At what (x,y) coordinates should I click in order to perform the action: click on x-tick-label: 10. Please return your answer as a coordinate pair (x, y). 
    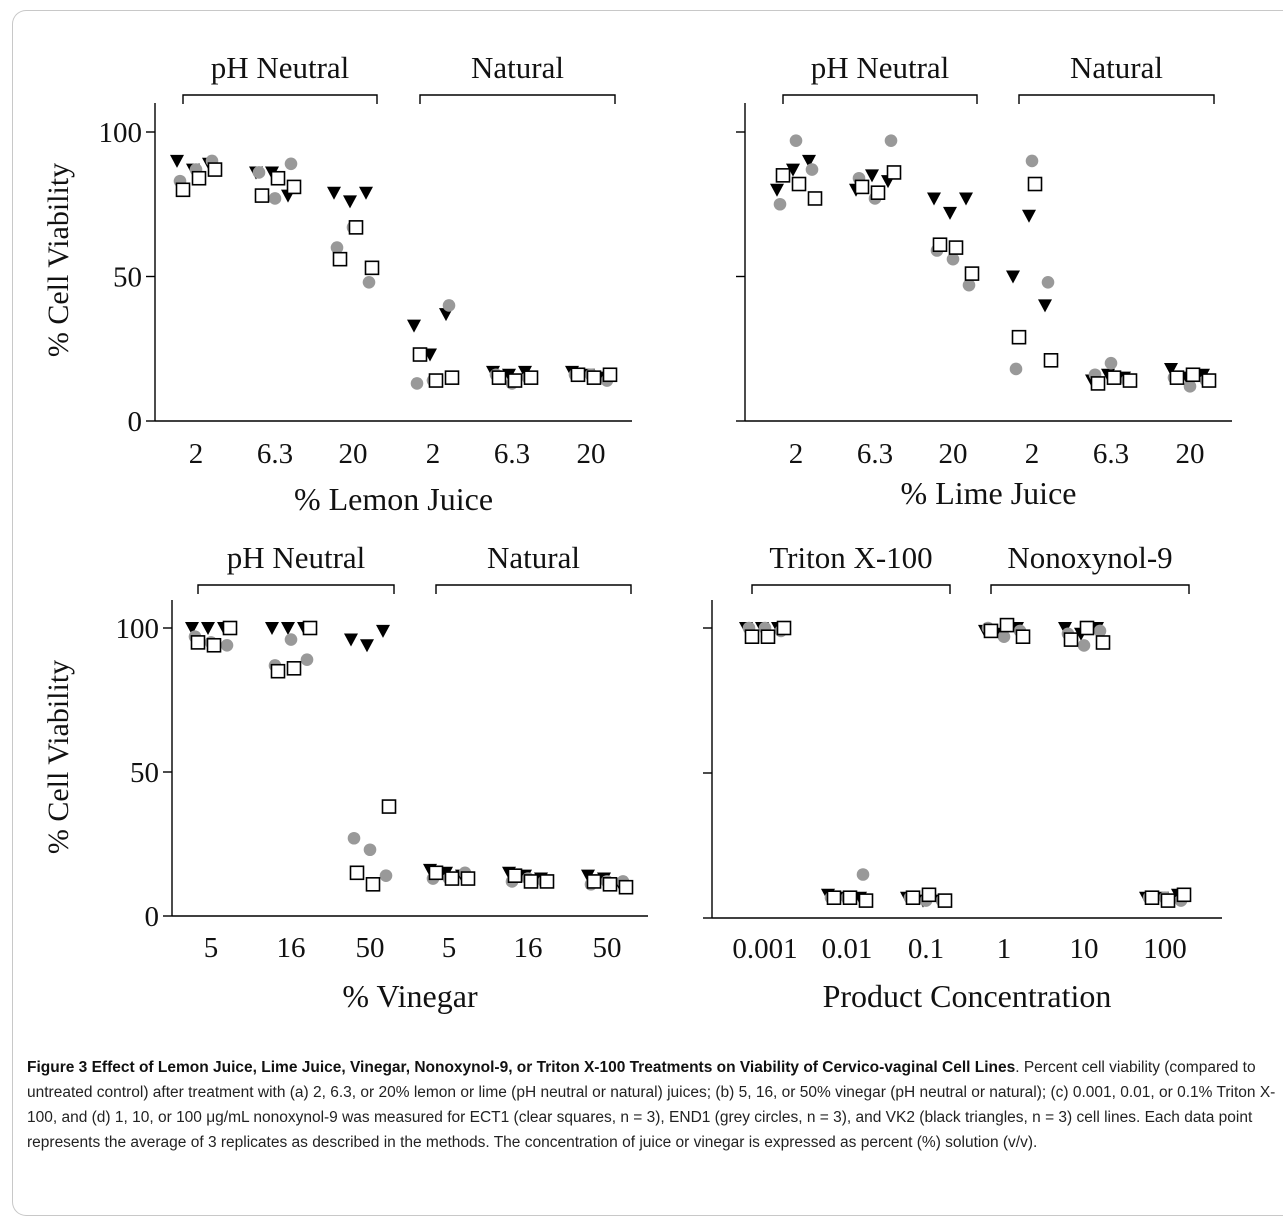
    Looking at the image, I should click on (1084, 949).